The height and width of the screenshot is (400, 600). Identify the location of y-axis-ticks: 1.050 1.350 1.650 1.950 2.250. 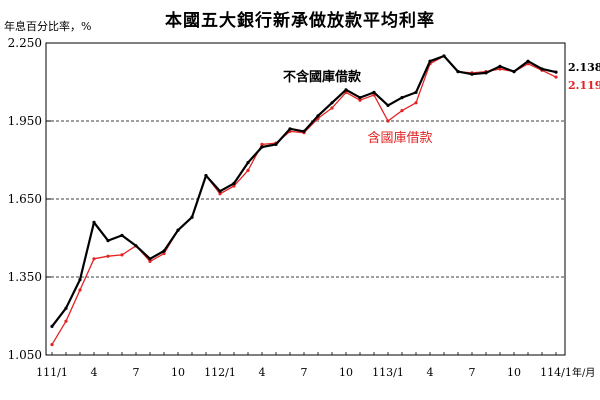
(29, 199).